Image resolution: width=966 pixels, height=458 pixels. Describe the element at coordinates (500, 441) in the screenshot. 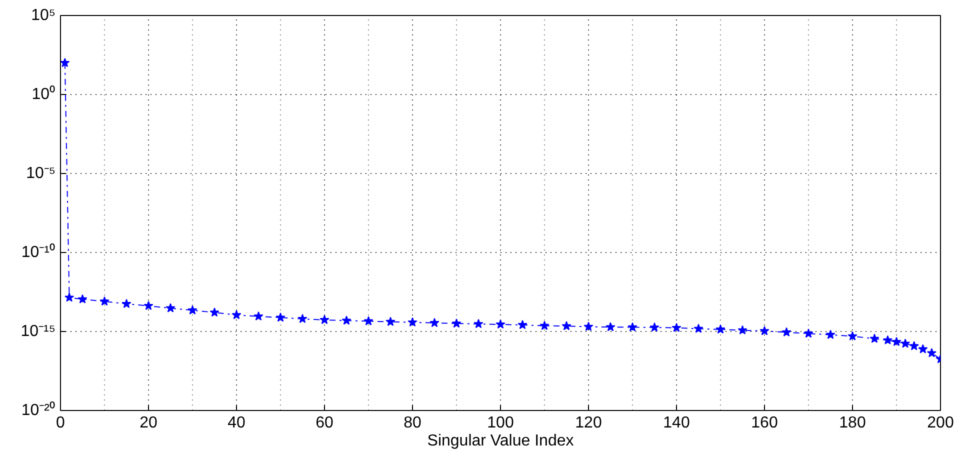

I see `x-axis-title: Singular Value Index` at that location.